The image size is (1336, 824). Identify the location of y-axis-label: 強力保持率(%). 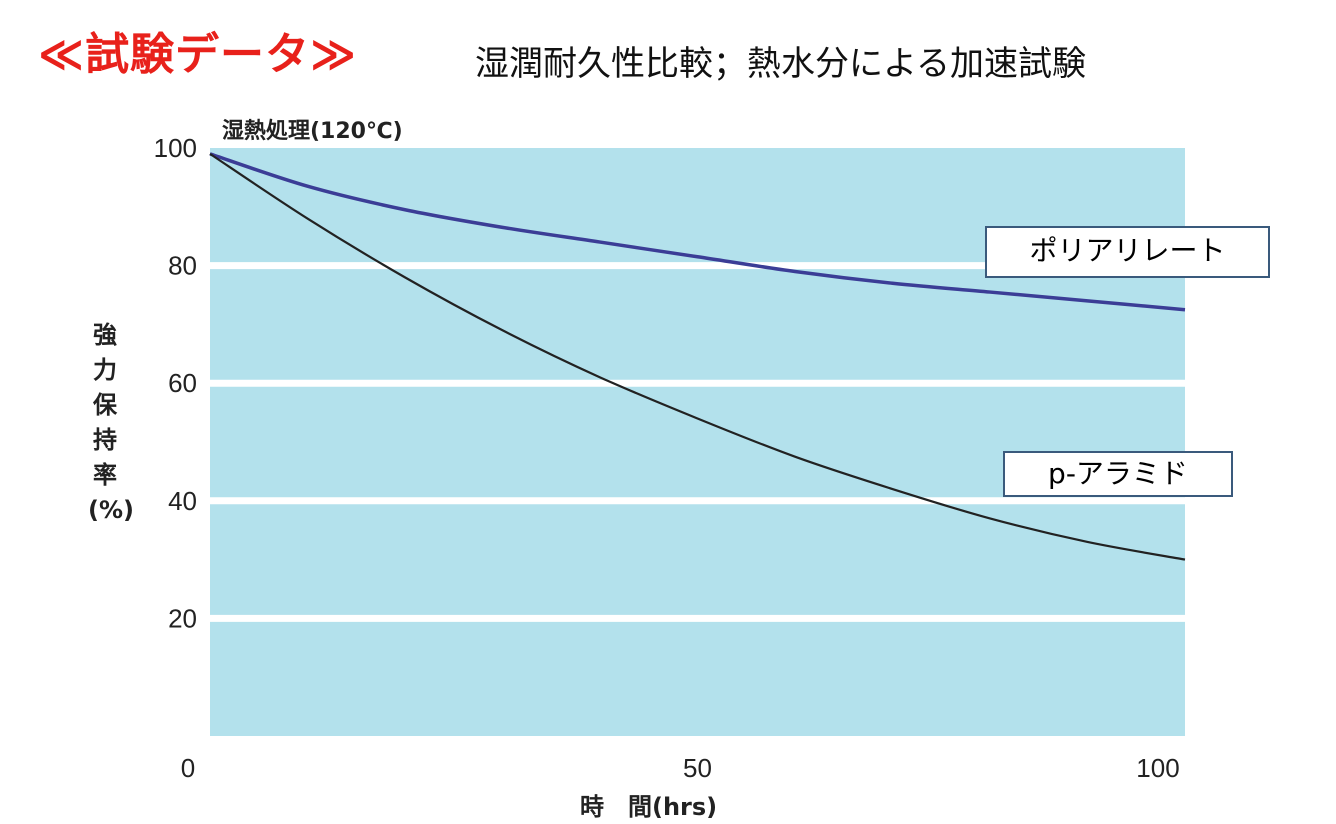
(111, 422).